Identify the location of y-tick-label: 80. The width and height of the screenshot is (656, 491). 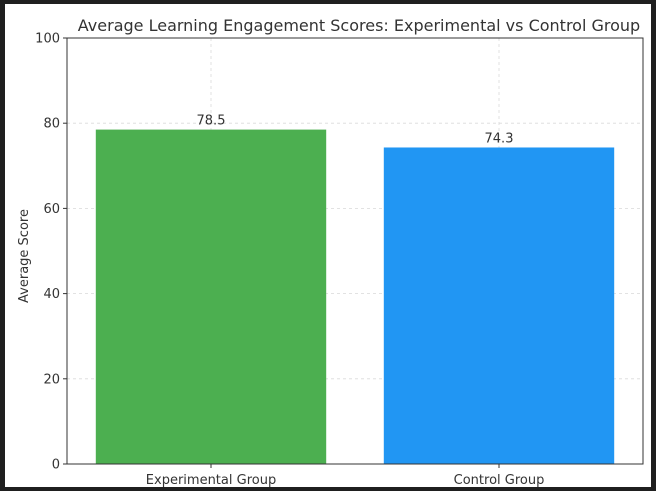
(51, 124).